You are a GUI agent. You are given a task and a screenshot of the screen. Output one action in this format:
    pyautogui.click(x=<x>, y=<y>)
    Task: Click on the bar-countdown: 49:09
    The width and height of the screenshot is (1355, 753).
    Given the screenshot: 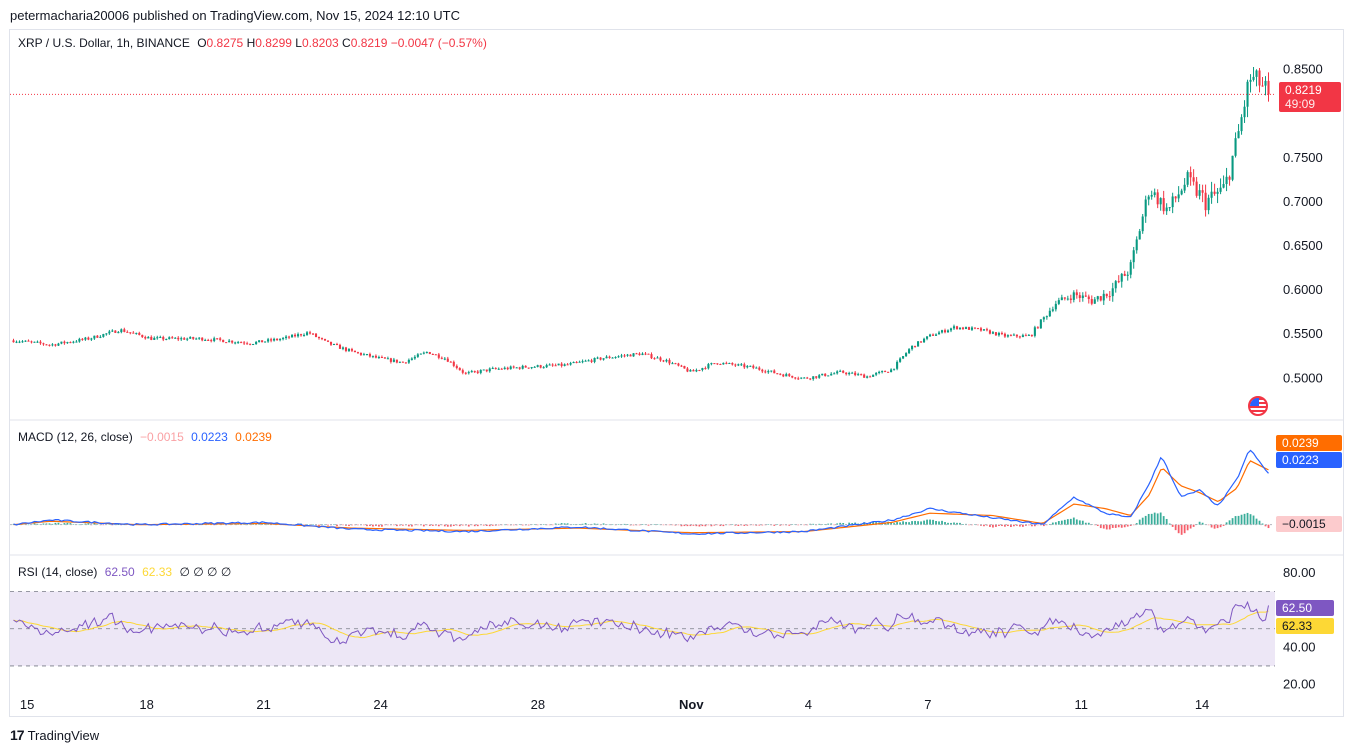 What is the action you would take?
    pyautogui.click(x=1300, y=104)
    